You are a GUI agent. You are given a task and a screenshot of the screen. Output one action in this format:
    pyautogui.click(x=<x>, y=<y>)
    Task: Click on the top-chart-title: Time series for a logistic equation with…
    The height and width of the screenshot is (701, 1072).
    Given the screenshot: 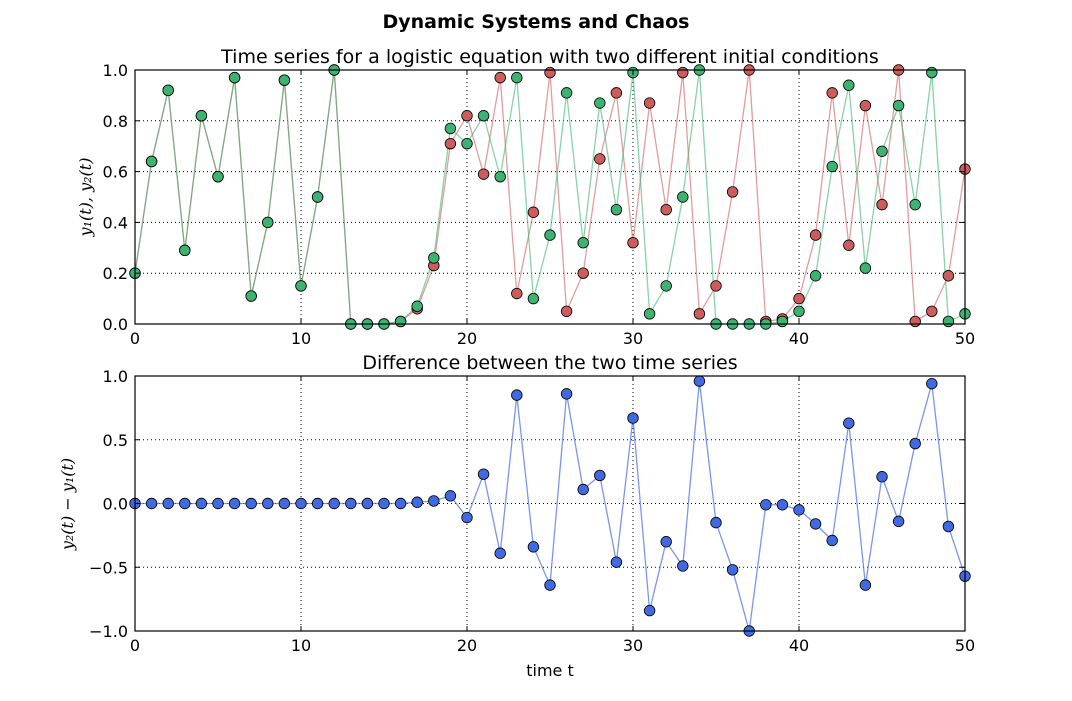 What is the action you would take?
    pyautogui.click(x=549, y=57)
    